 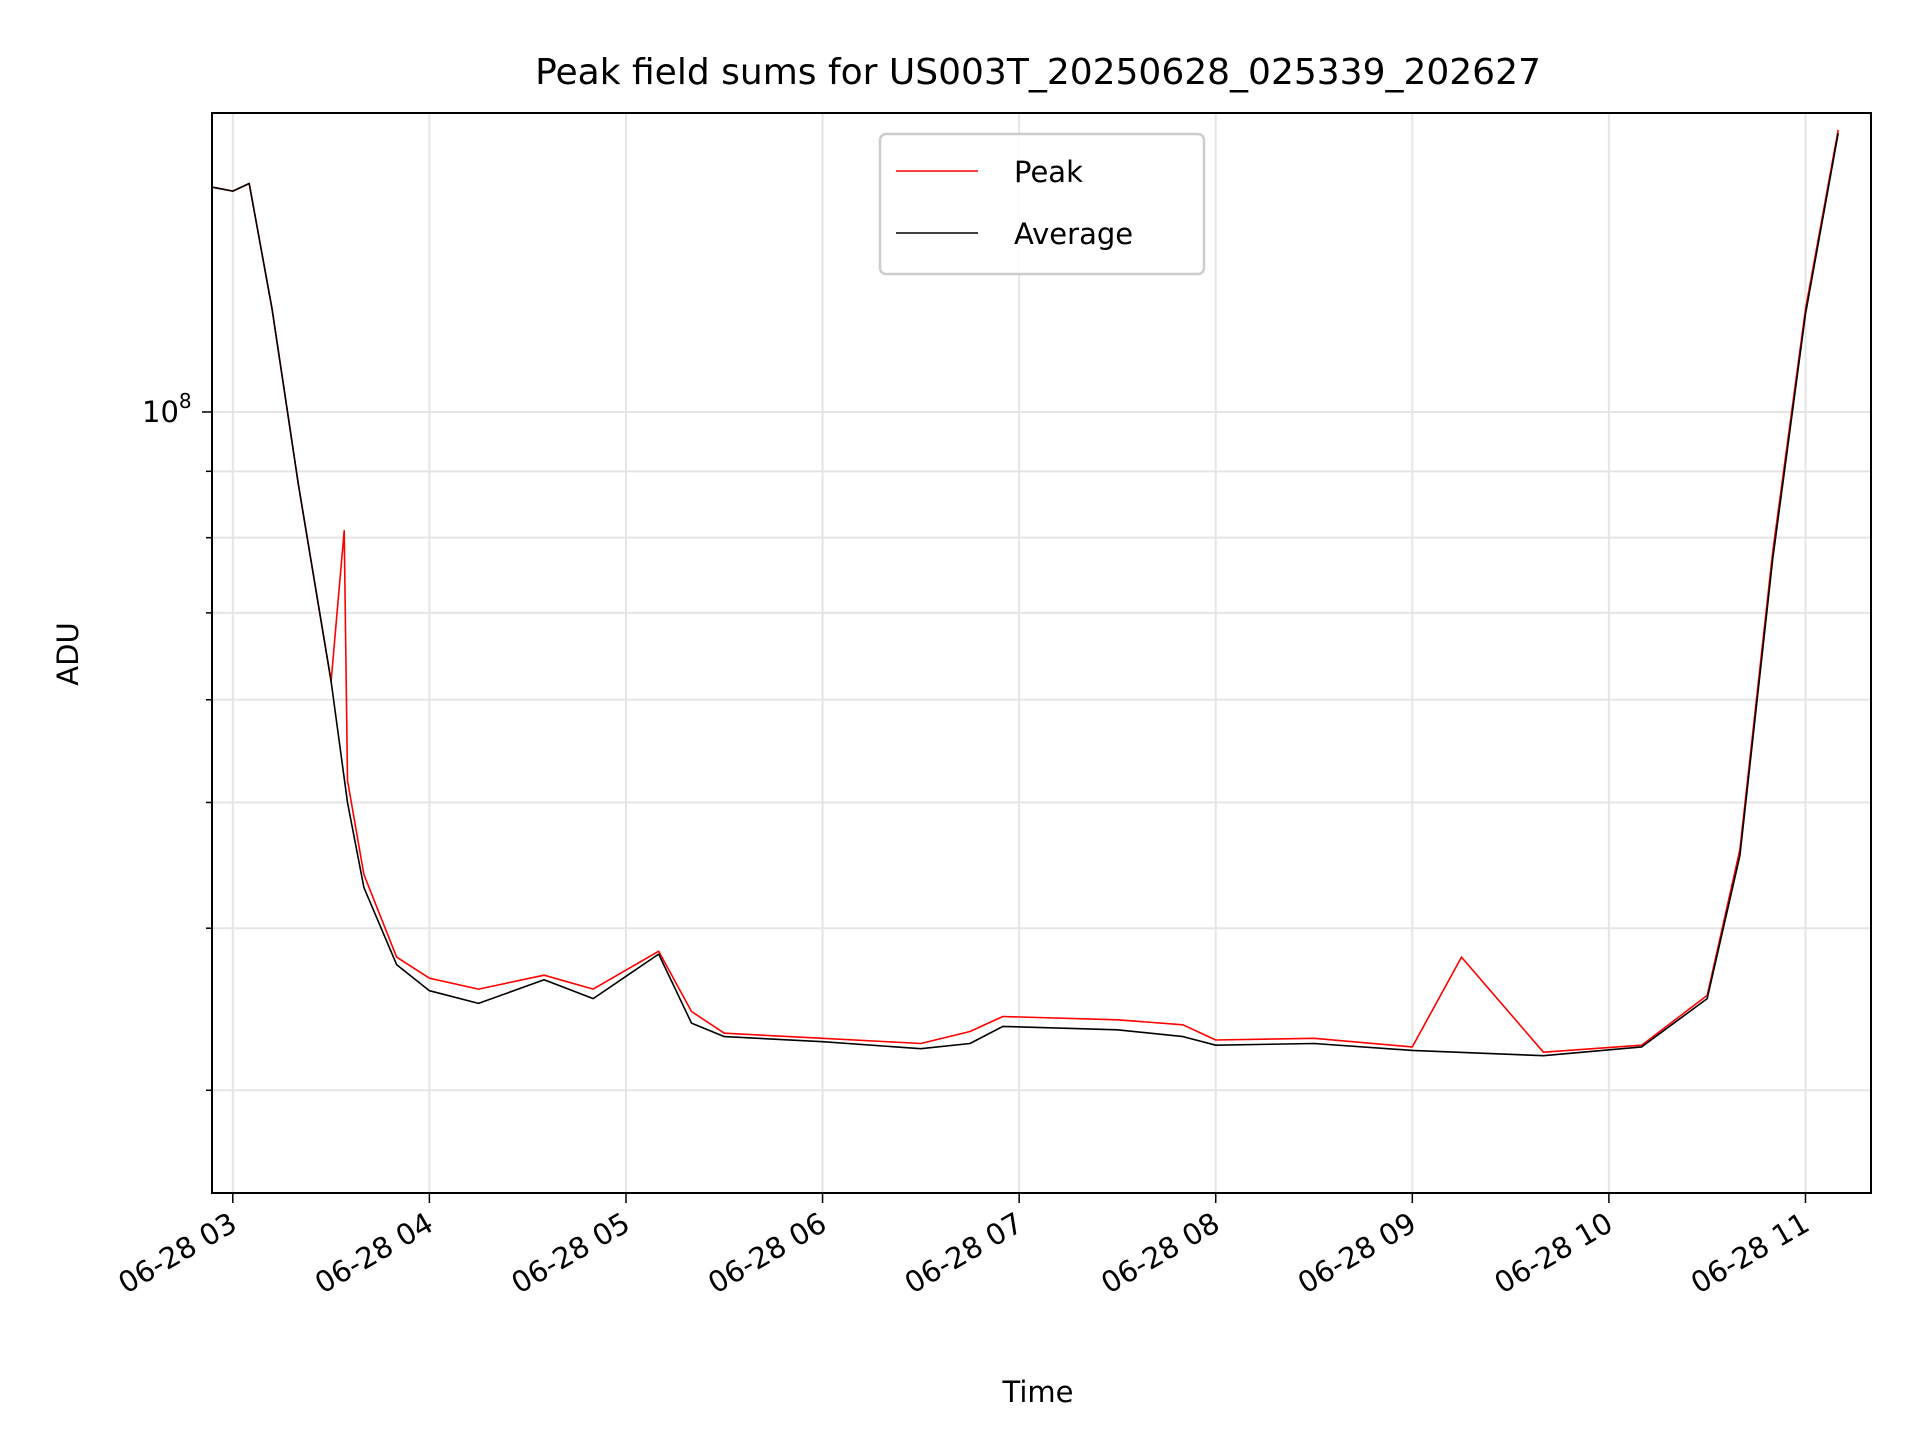 I want to click on legend: Peak Average, so click(x=1042, y=204).